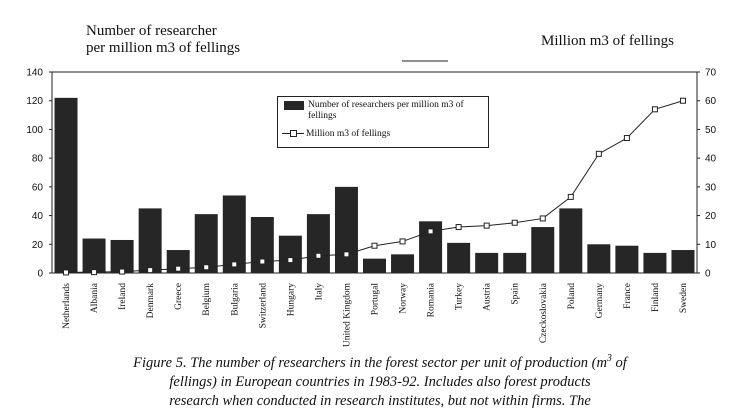 Image resolution: width=747 pixels, height=411 pixels. What do you see at coordinates (294, 105) in the screenshot?
I see `legend-bar-swatch` at bounding box center [294, 105].